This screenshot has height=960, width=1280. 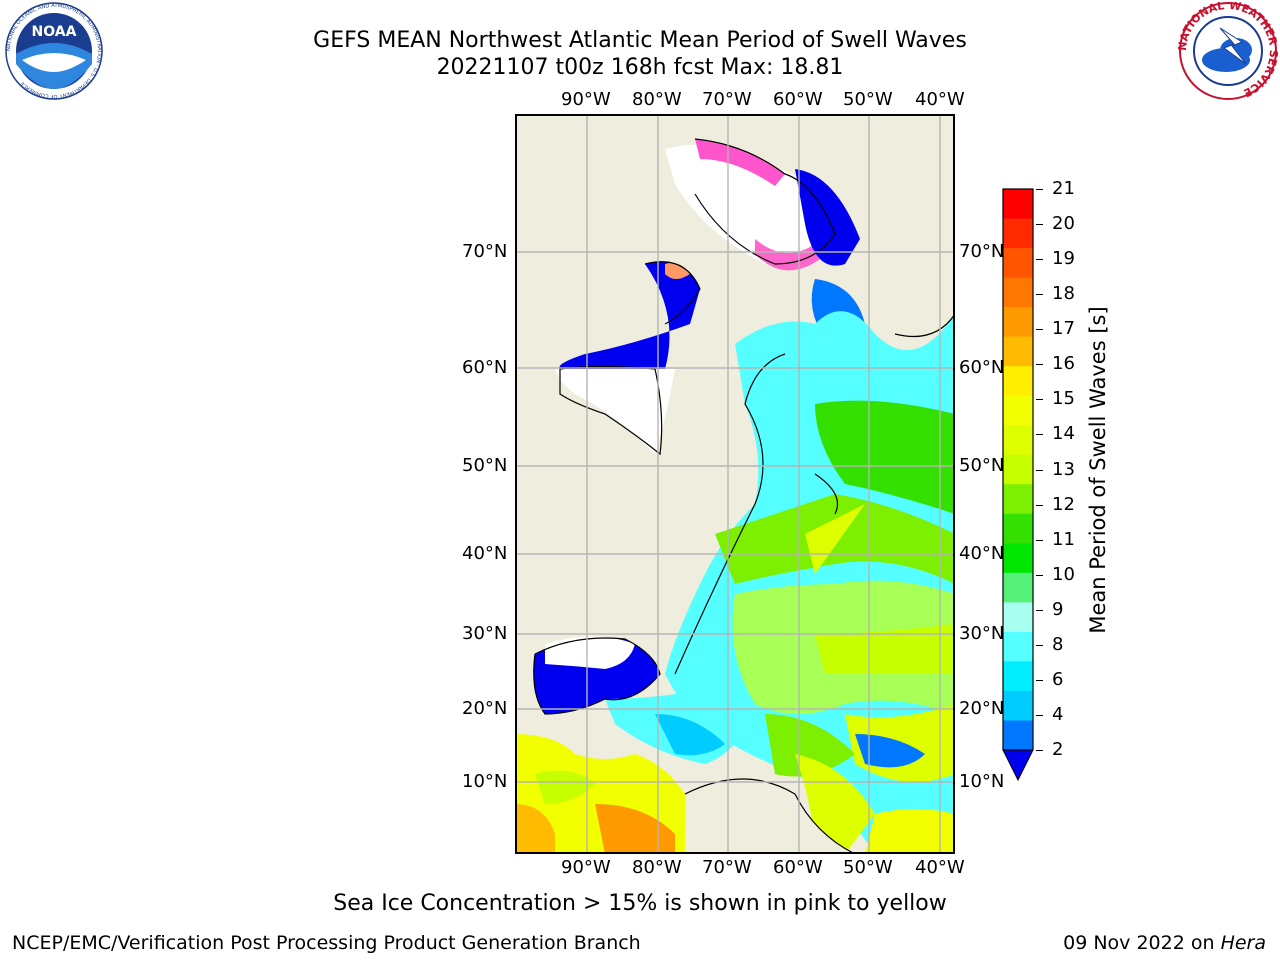 I want to click on lon-label-top-50w: 50°W, so click(x=868, y=99).